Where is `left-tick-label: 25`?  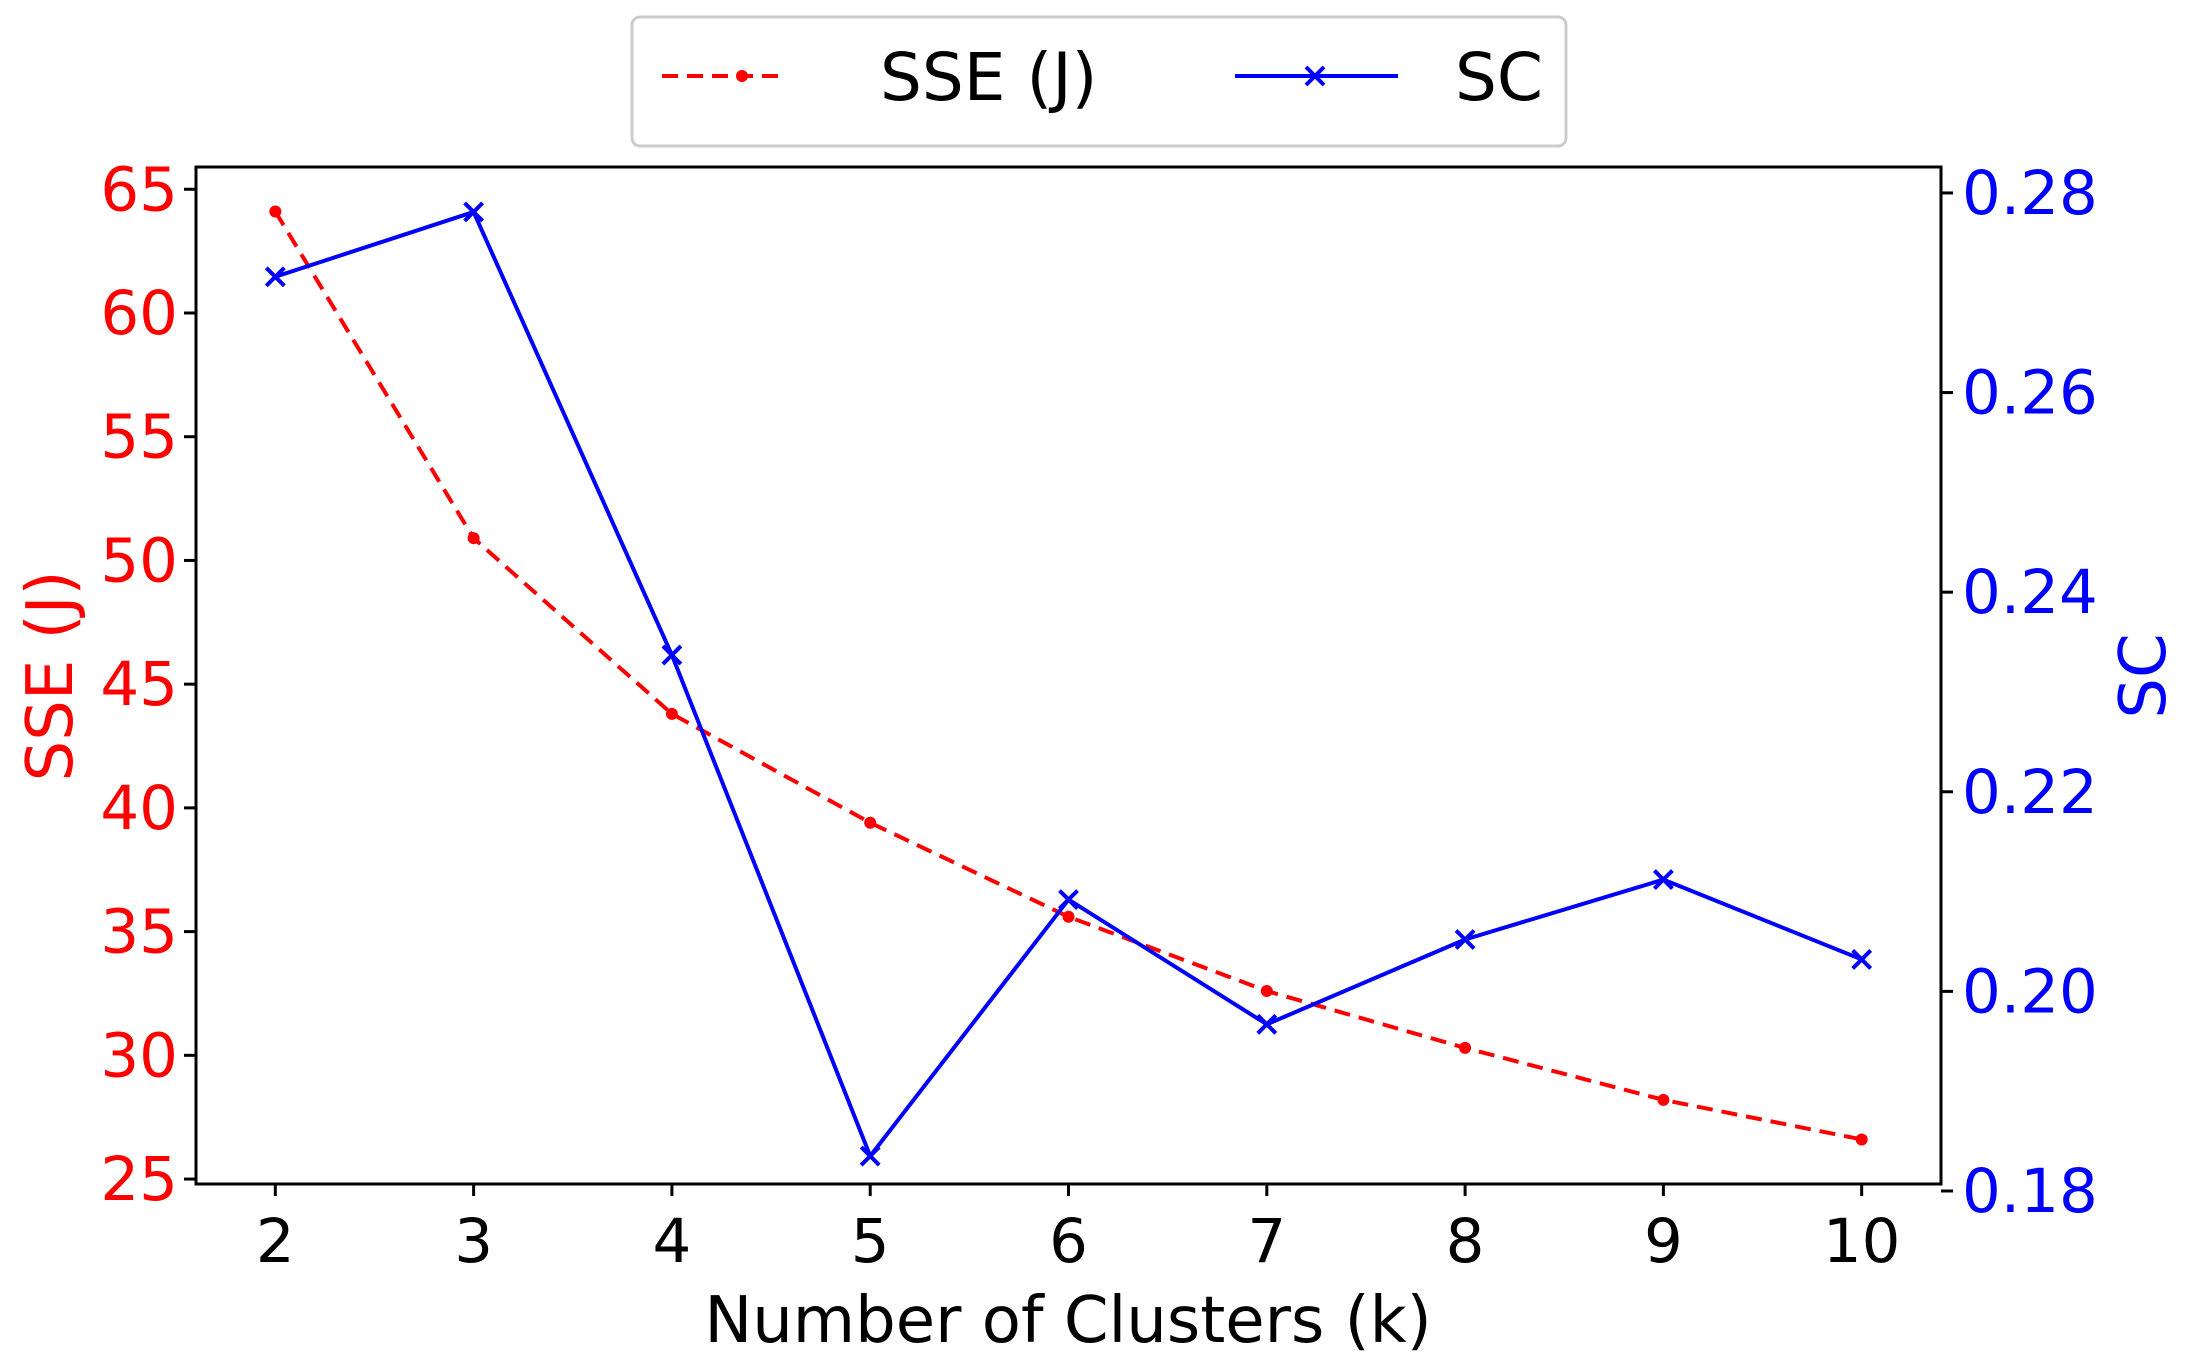
left-tick-label: 25 is located at coordinates (139, 1179).